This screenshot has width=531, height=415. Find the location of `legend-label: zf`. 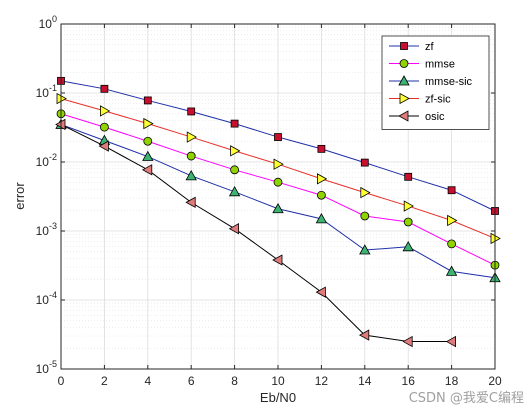

legend-label: zf is located at coordinates (430, 47).